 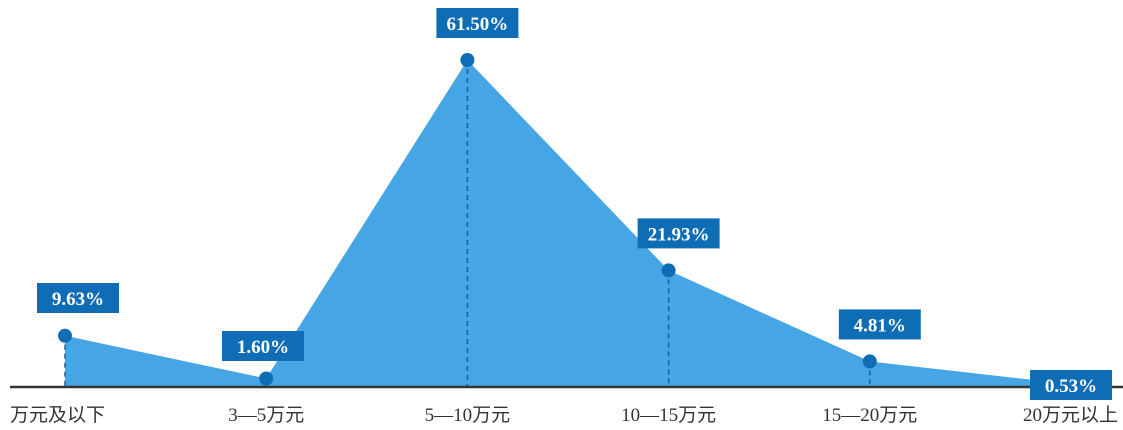 I want to click on data-label-text: 4.81%, so click(x=880, y=325).